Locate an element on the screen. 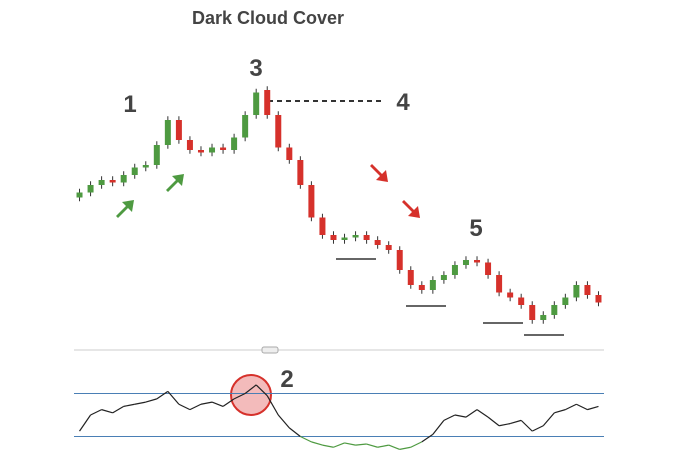 The image size is (680, 458). chart-title: Dark Cloud Cover is located at coordinates (268, 18).